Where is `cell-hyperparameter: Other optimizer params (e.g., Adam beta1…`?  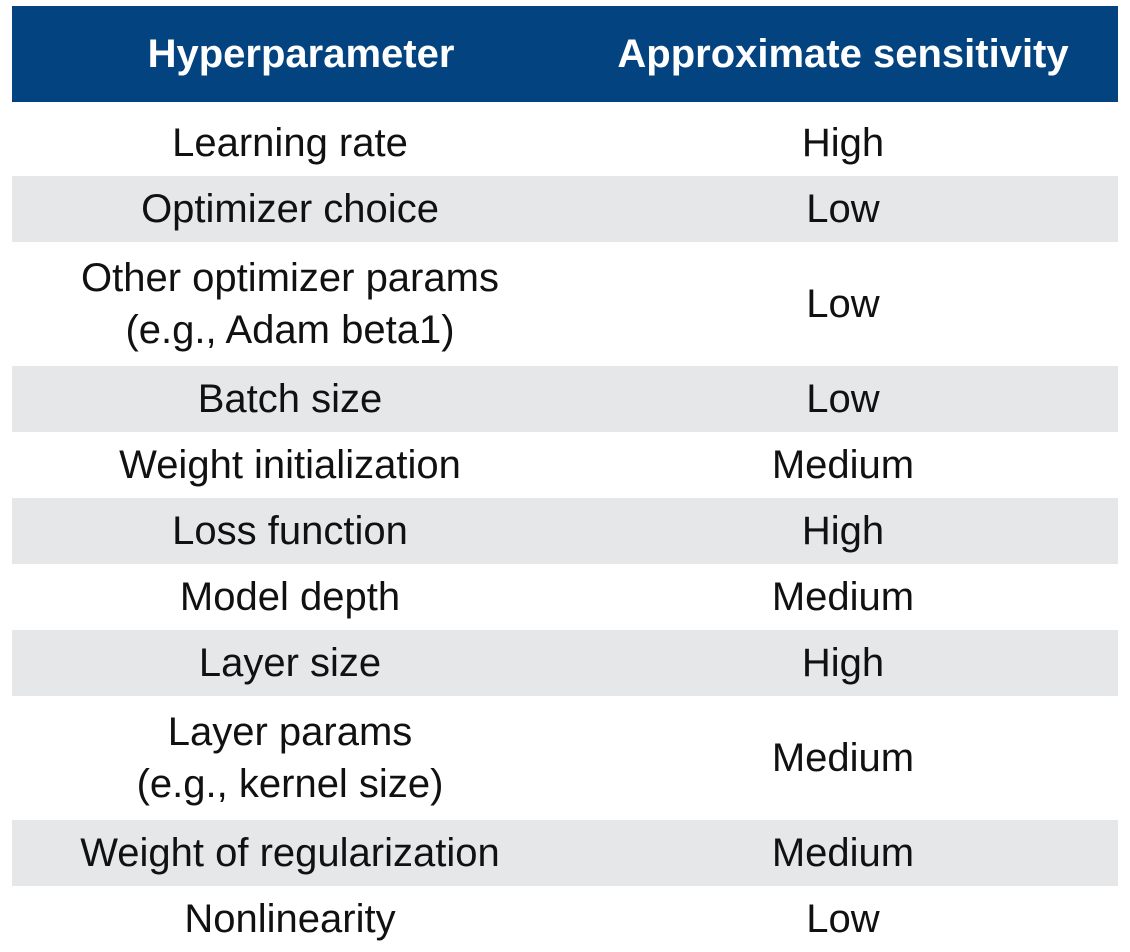
cell-hyperparameter: Other optimizer params (e.g., Adam beta1… is located at coordinates (290, 304).